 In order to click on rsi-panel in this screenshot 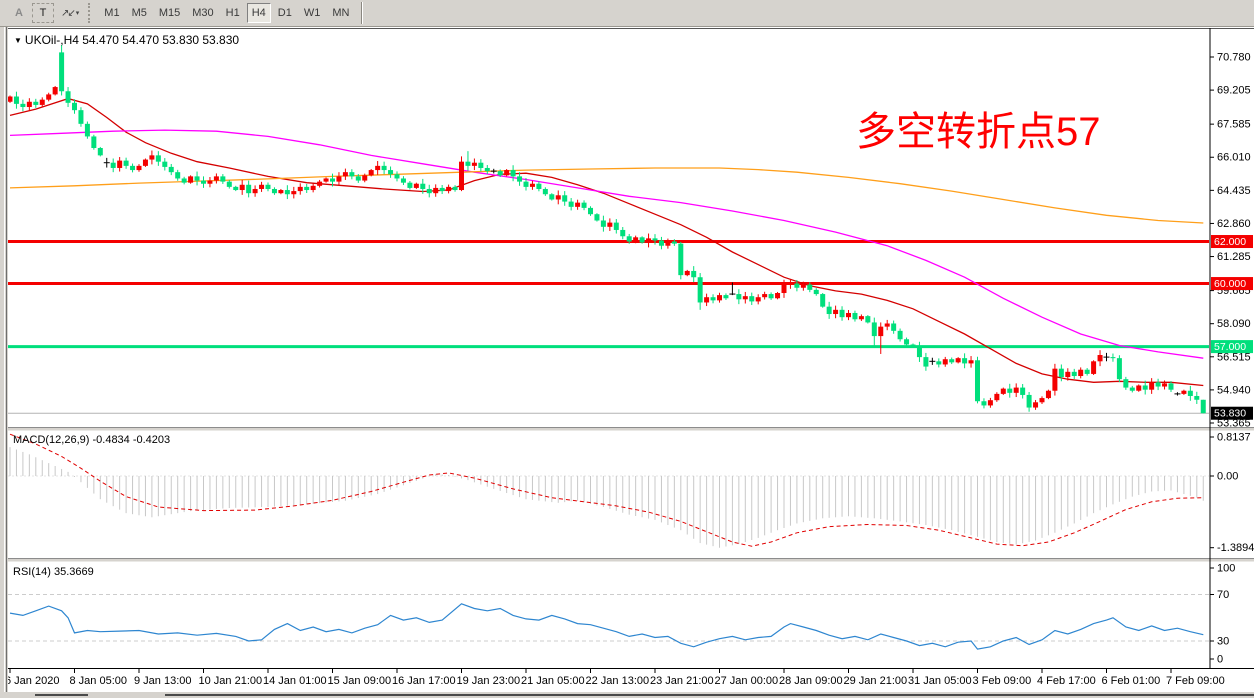, I will do `click(608, 615)`.